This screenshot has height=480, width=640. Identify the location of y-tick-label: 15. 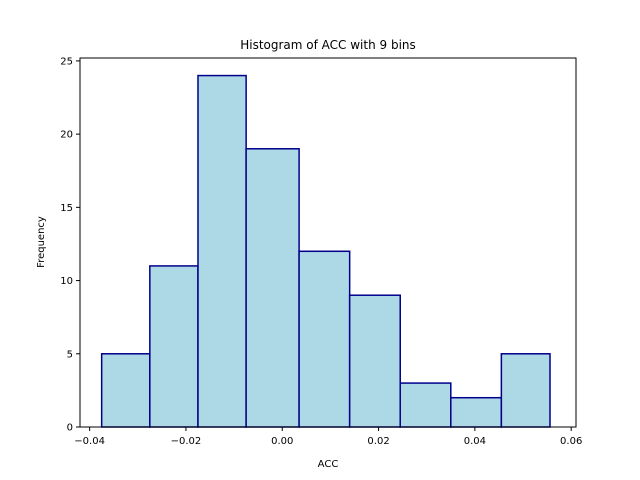
(66, 208).